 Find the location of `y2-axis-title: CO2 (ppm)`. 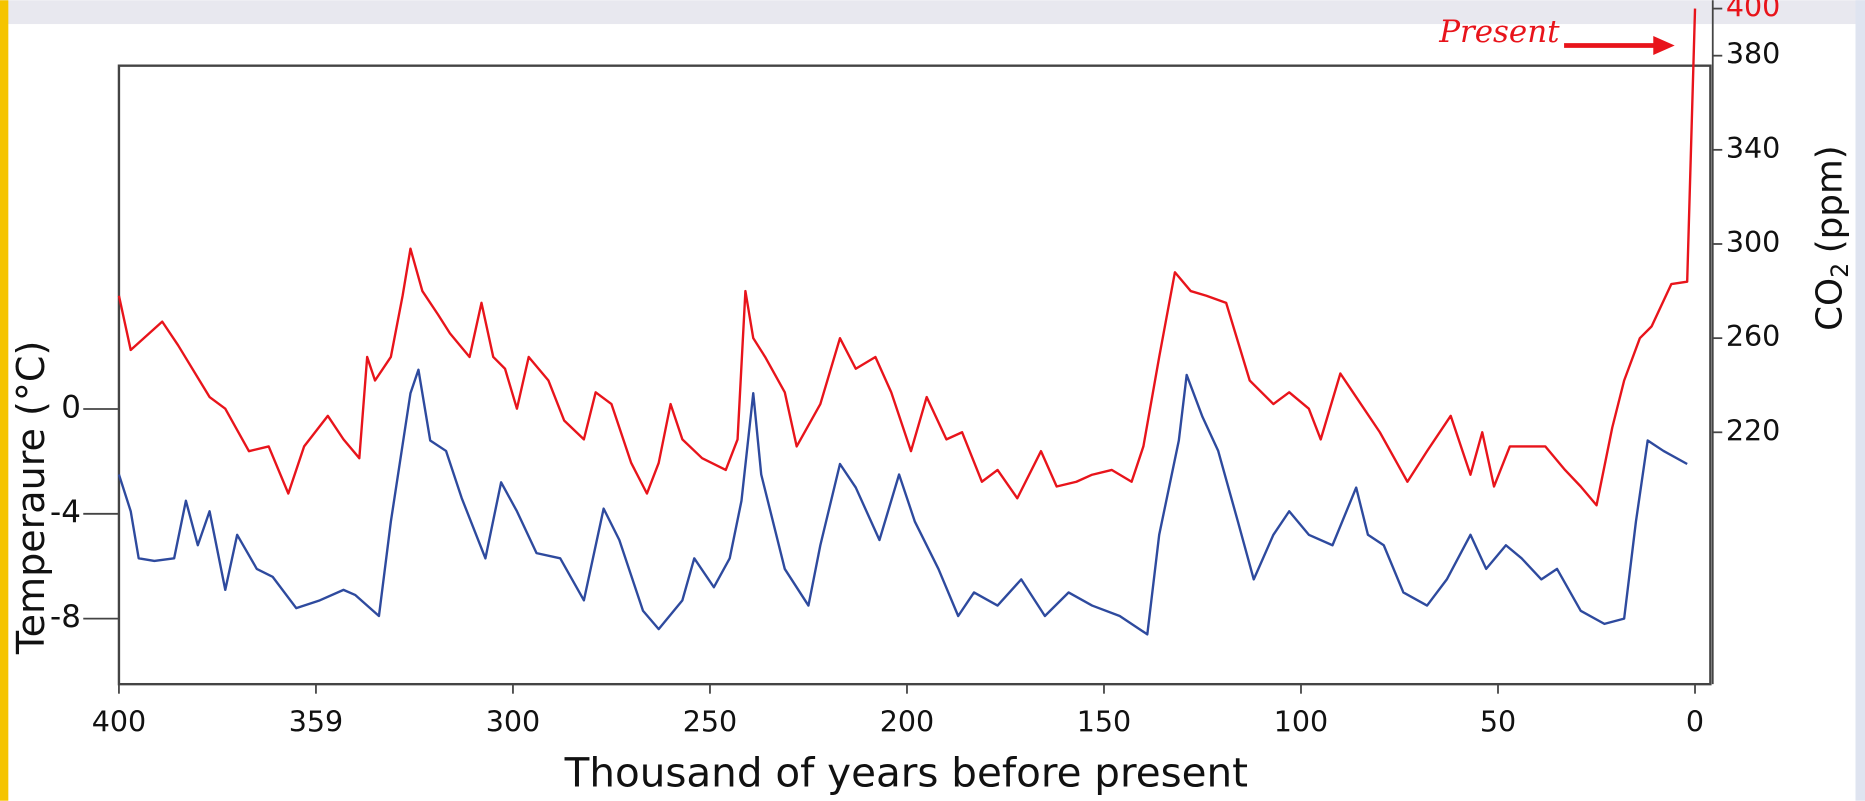

y2-axis-title: CO2 (ppm) is located at coordinates (1832, 238).